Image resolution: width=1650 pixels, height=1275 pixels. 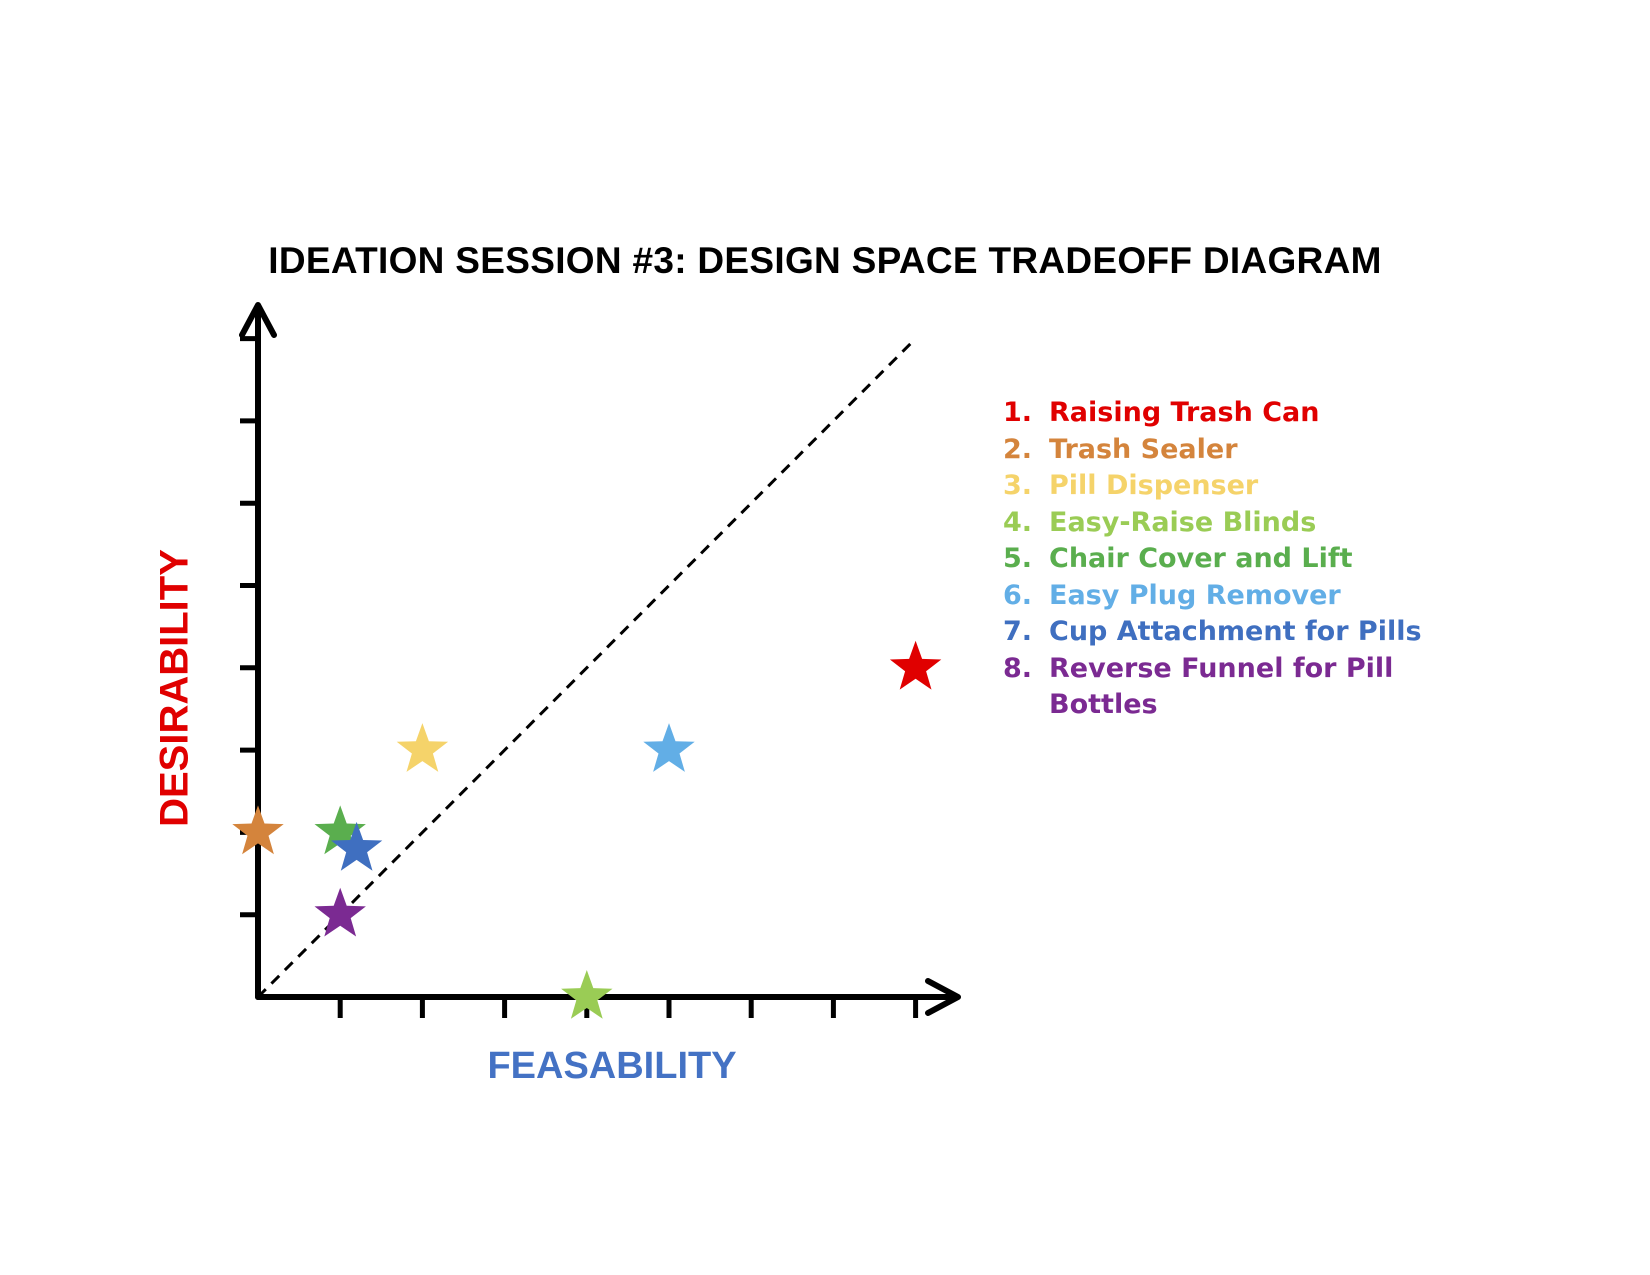 I want to click on x-axis-label: FEASABILITY, so click(x=612, y=1066).